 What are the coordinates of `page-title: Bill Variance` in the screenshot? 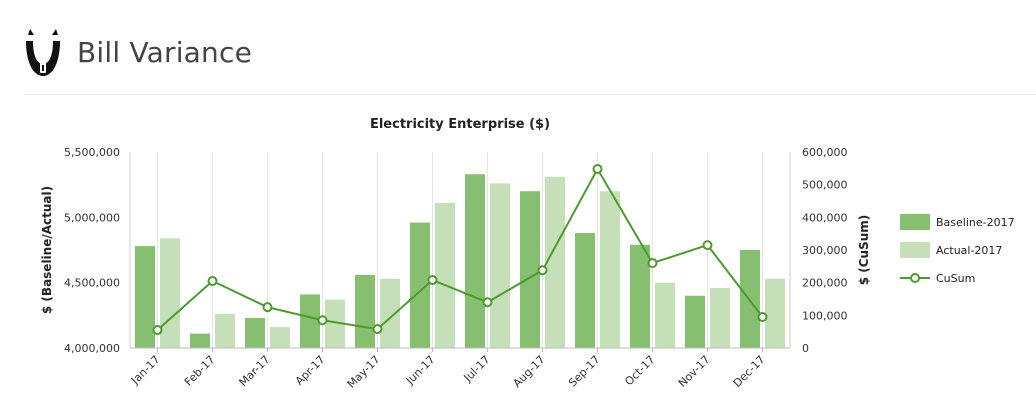 It's located at (165, 52).